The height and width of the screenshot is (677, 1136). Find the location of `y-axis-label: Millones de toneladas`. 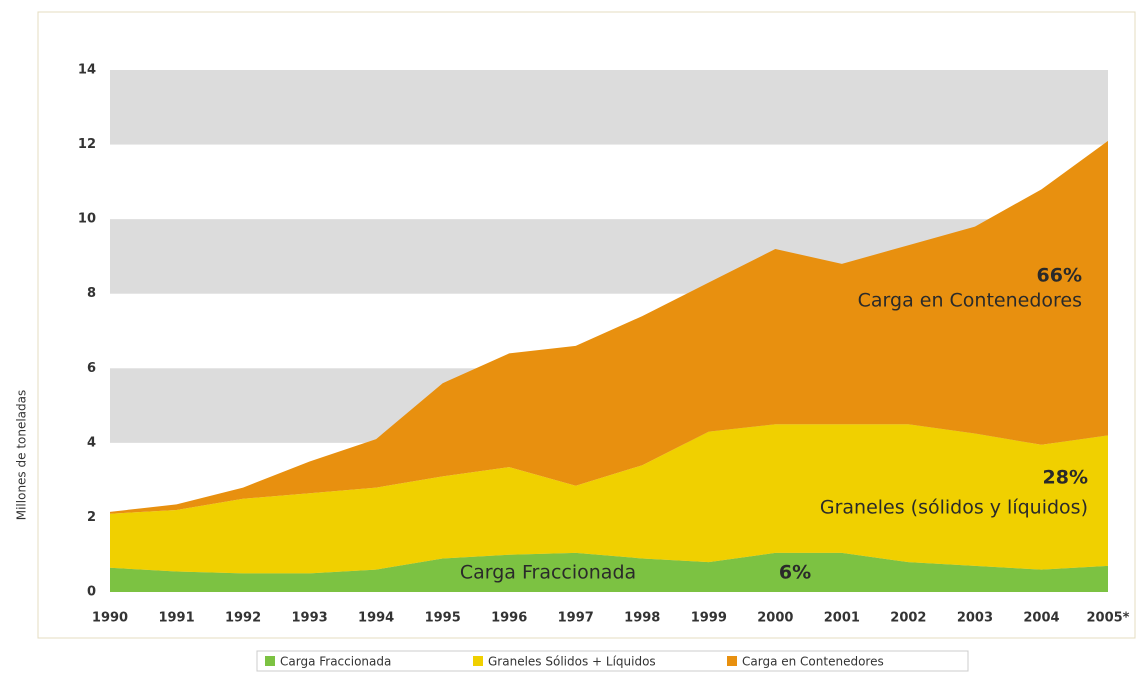

y-axis-label: Millones de toneladas is located at coordinates (22, 455).